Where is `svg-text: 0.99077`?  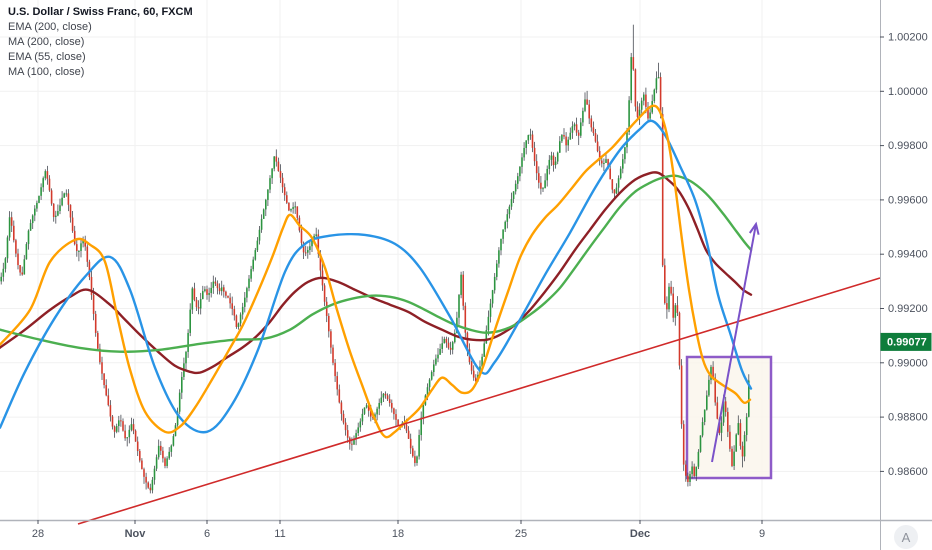
svg-text: 0.99077 is located at coordinates (907, 343).